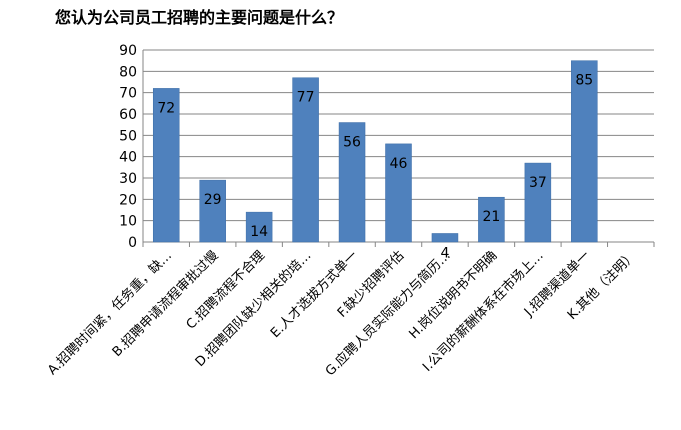 The height and width of the screenshot is (430, 681). Describe the element at coordinates (132, 243) in the screenshot. I see `y-tick-label: 0` at that location.